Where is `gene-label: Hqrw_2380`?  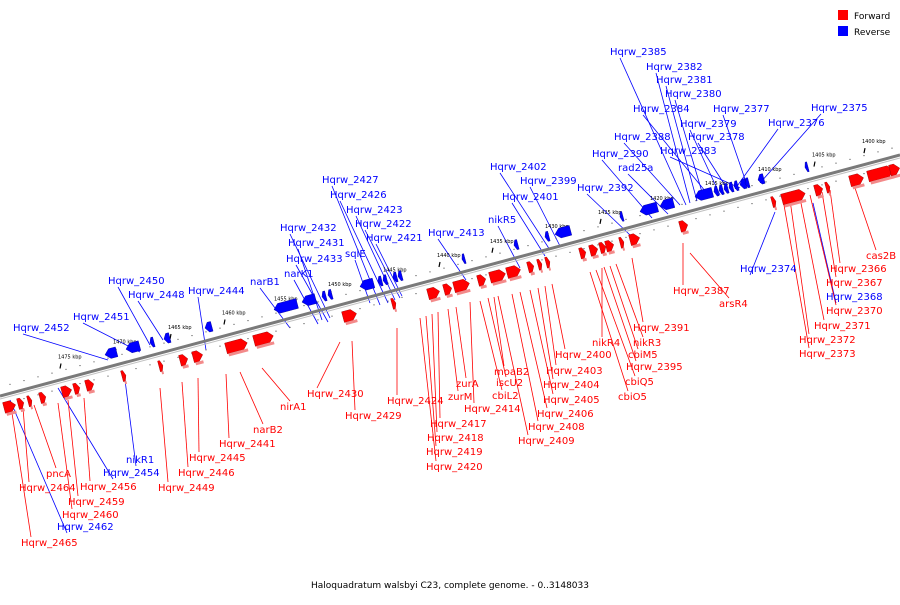 gene-label: Hqrw_2380 is located at coordinates (693, 94).